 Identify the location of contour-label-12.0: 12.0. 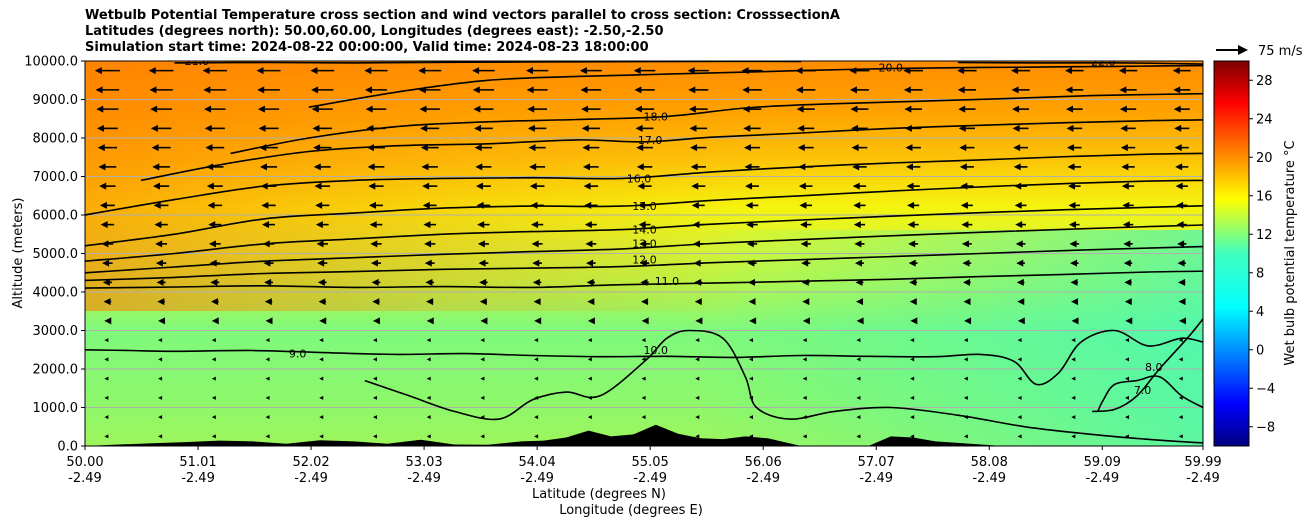
(644, 260).